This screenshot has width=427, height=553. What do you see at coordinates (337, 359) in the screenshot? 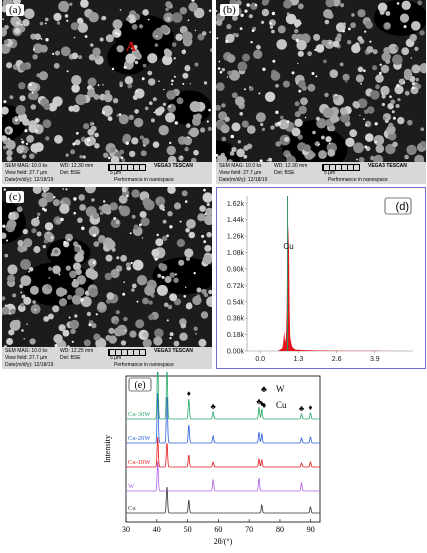
I see `x-tick-label: 2.6` at bounding box center [337, 359].